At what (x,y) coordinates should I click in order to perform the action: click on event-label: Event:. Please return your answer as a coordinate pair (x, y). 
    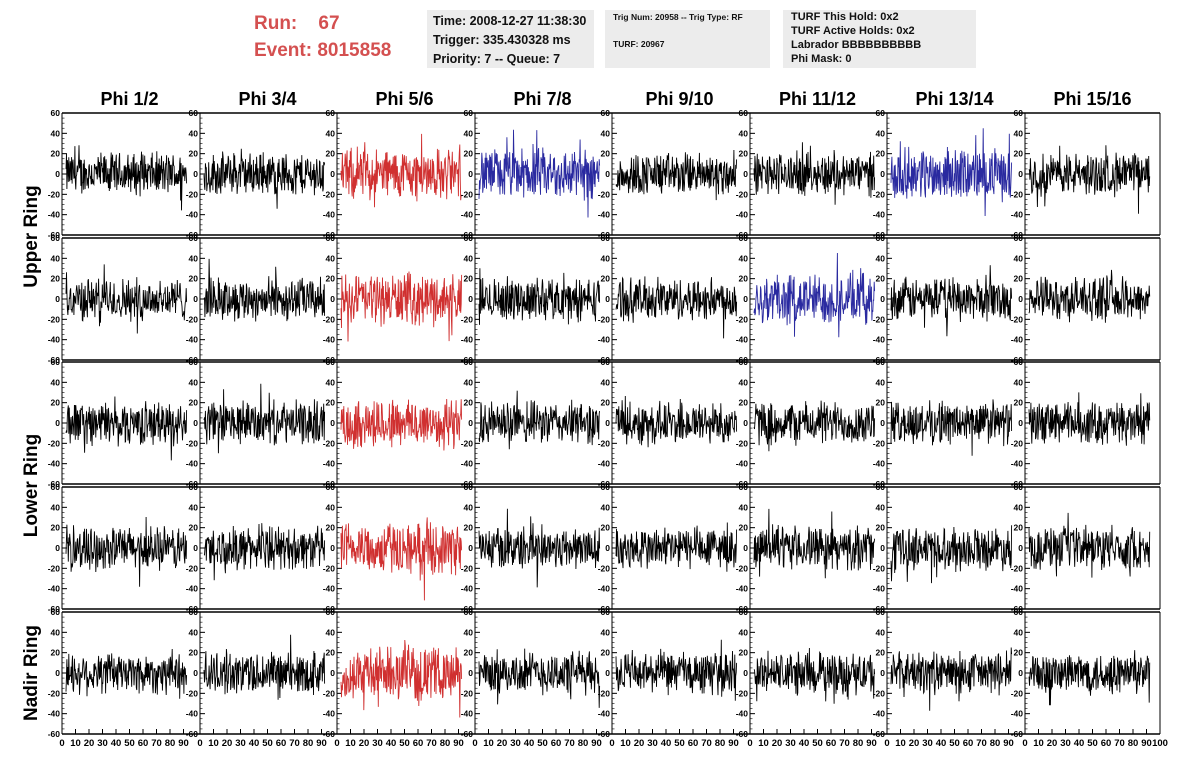
    Looking at the image, I should click on (283, 50).